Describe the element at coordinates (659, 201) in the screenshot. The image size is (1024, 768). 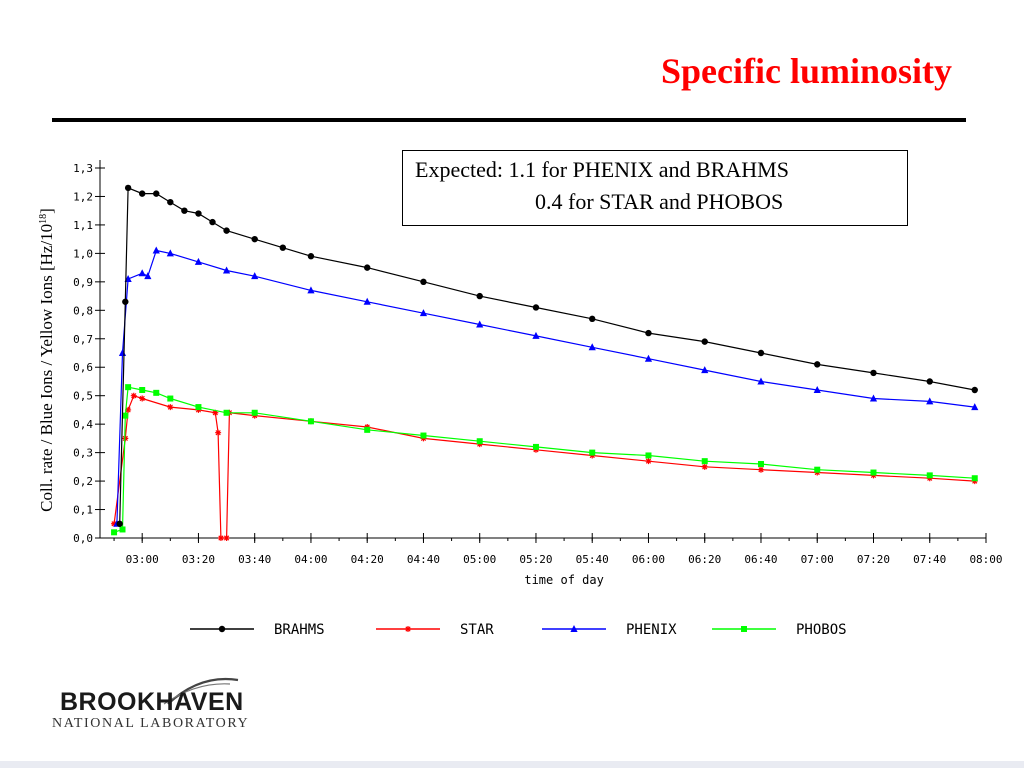
I see `note-line-2: 0.4 for STAR and PHOBOS` at that location.